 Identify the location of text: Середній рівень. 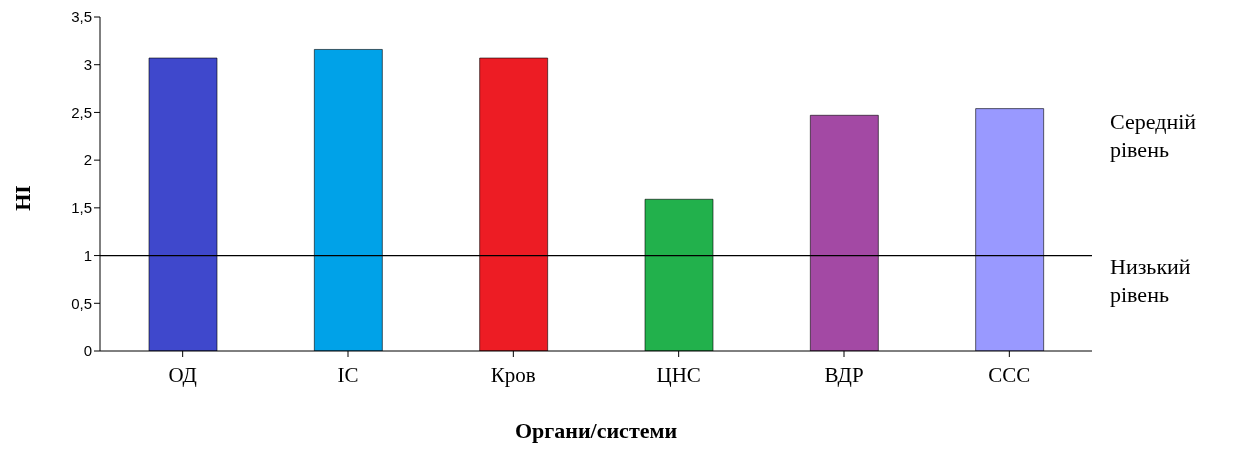
(1154, 136).